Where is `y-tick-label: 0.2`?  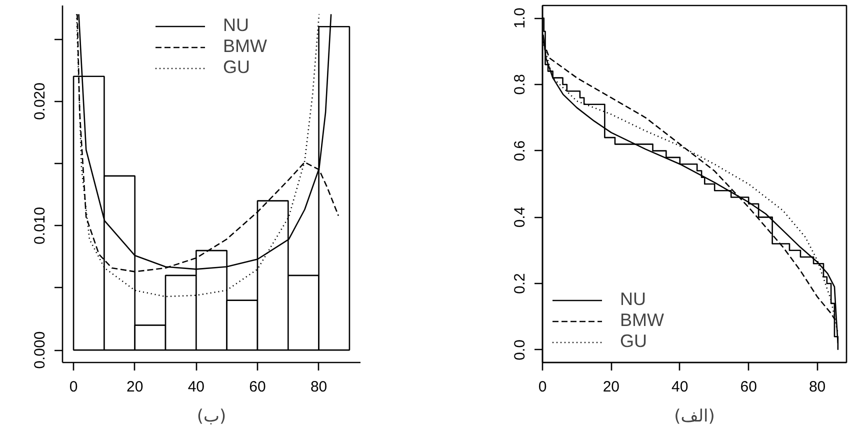 y-tick-label: 0.2 is located at coordinates (520, 283).